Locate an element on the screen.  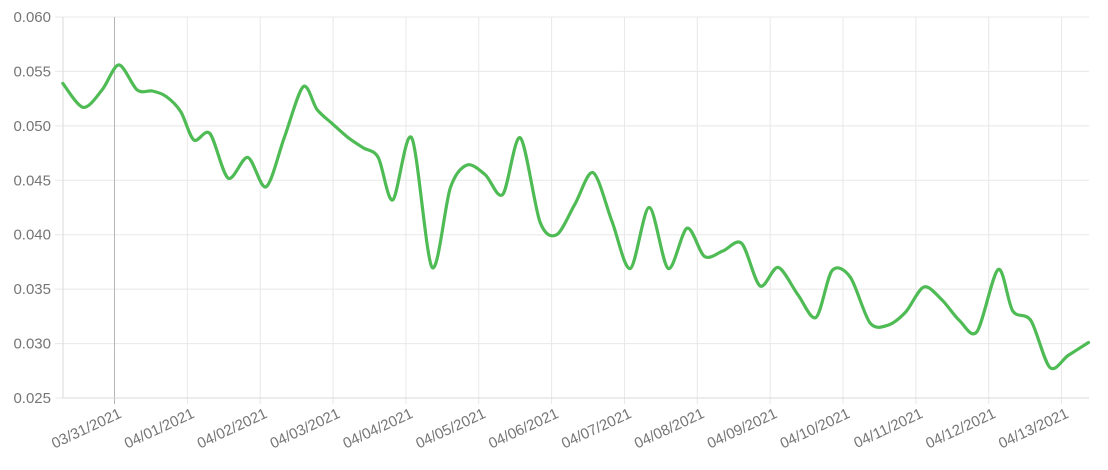
x-axis-tick-label: 04/10/2021 is located at coordinates (814, 428).